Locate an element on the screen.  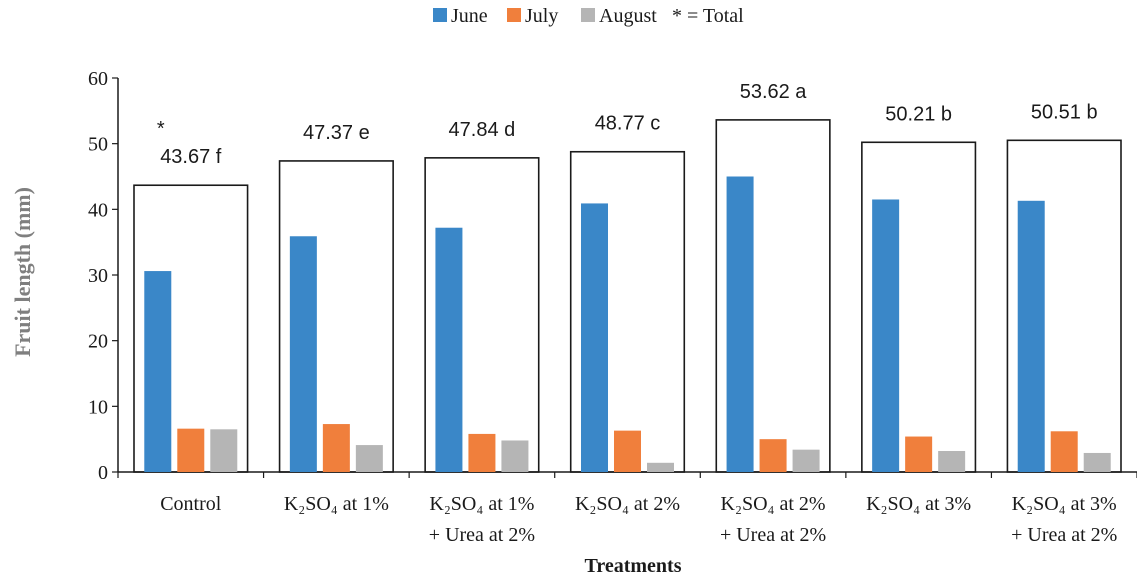
legend-swatch-august is located at coordinates (588, 15).